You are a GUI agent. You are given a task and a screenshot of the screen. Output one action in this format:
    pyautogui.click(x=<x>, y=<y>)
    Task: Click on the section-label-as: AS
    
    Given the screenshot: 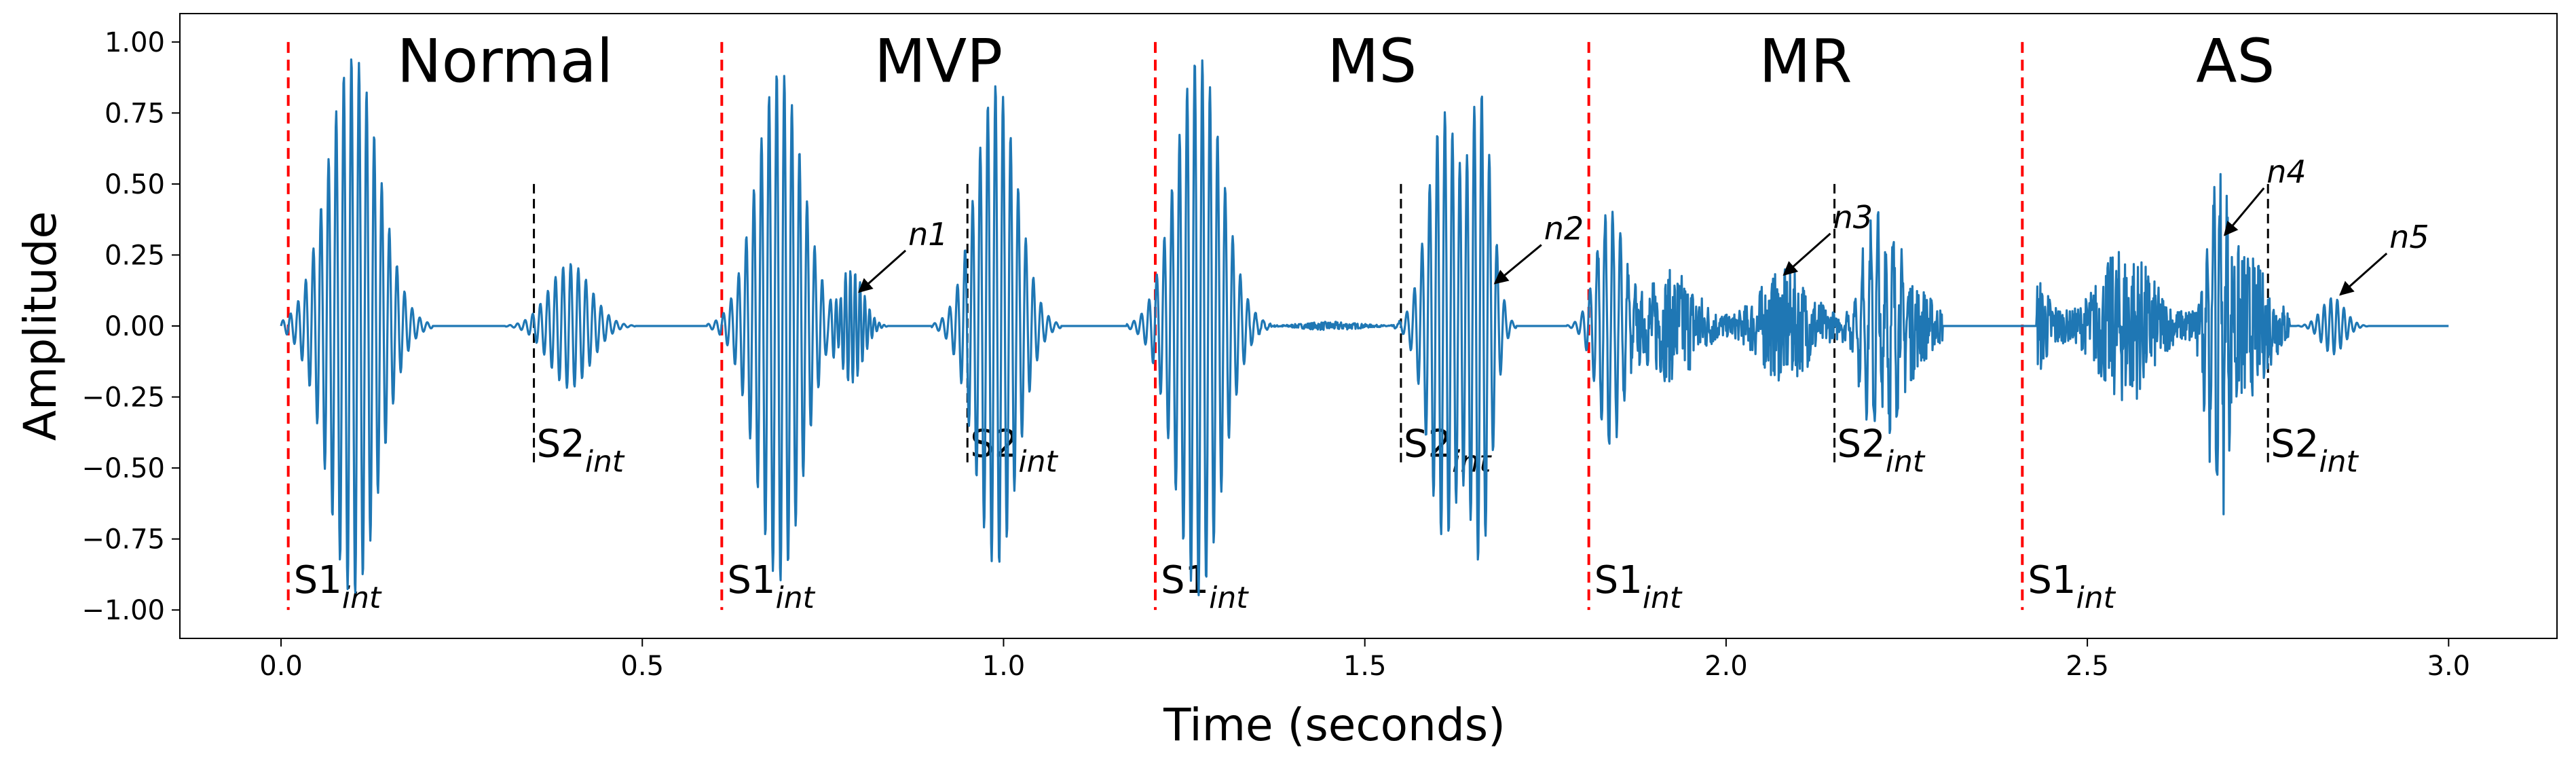 What is the action you would take?
    pyautogui.click(x=2235, y=61)
    